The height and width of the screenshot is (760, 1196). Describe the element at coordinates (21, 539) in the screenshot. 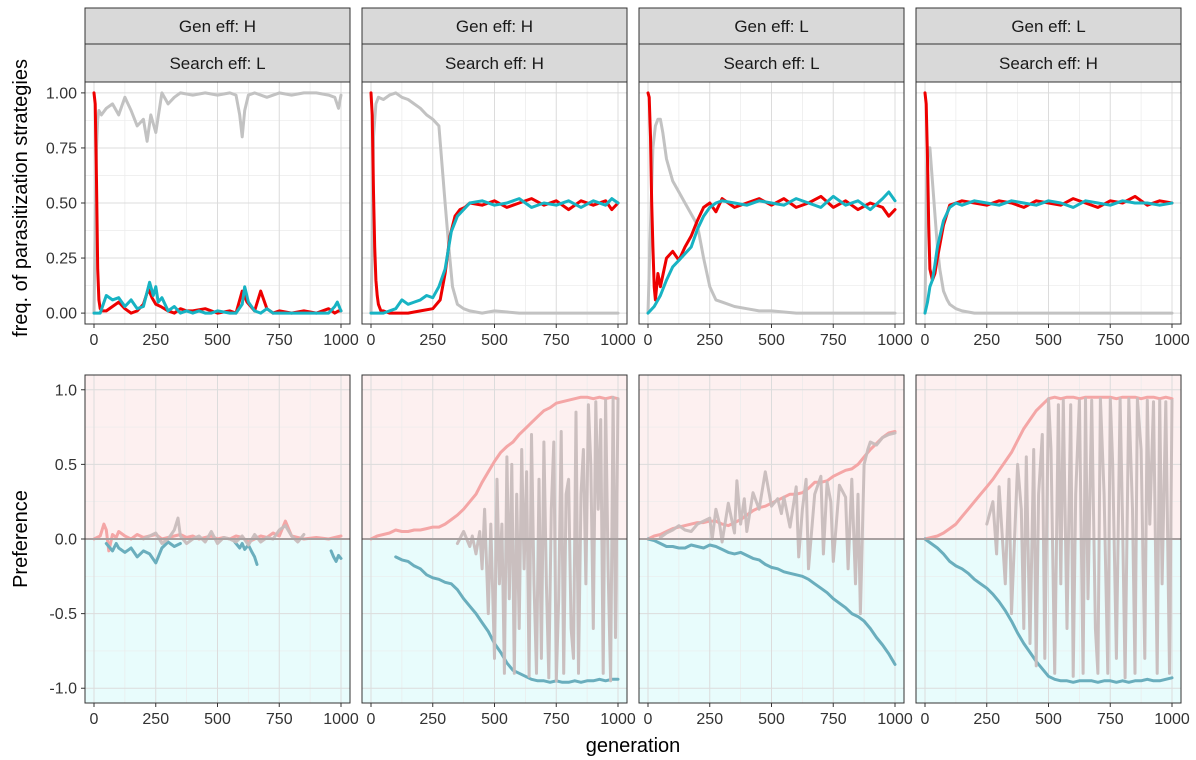

I see `y-axis-title-preference: Preference` at that location.